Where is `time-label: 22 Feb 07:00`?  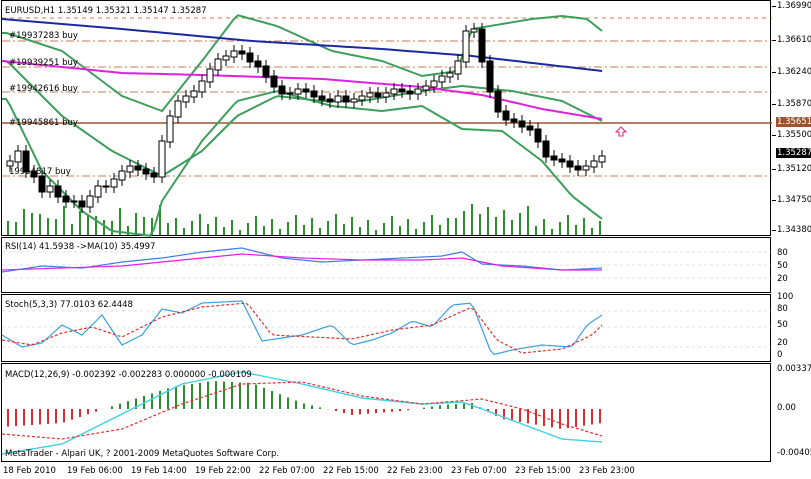
time-label: 22 Feb 07:00 is located at coordinates (287, 471).